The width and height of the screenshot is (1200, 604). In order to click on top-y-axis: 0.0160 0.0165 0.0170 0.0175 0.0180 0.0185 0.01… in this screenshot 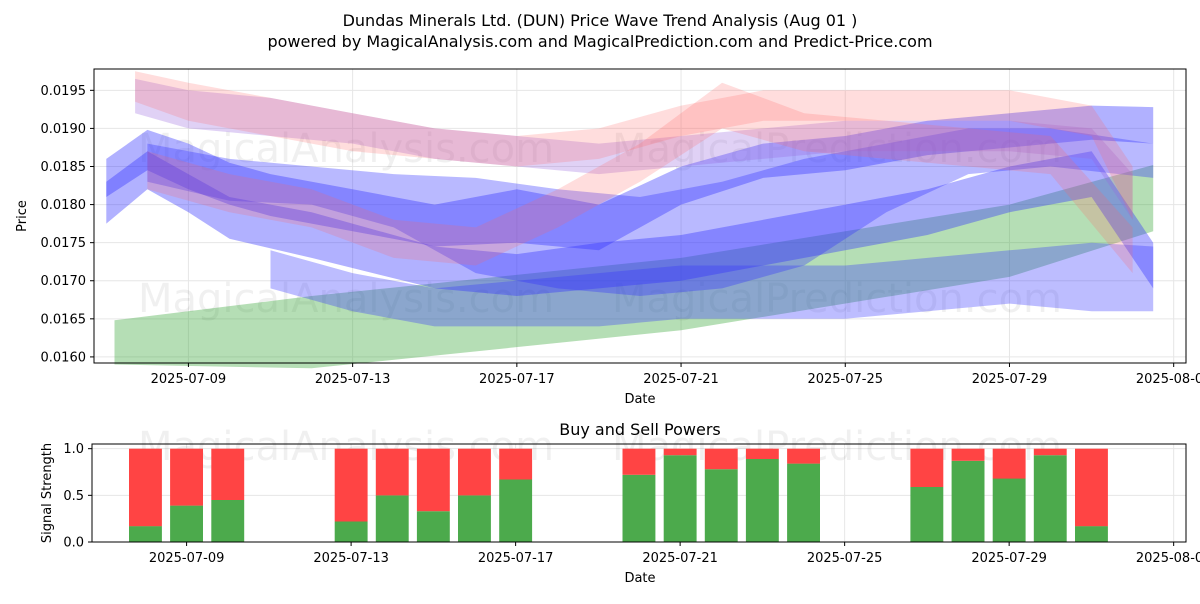, I will do `click(67, 224)`.